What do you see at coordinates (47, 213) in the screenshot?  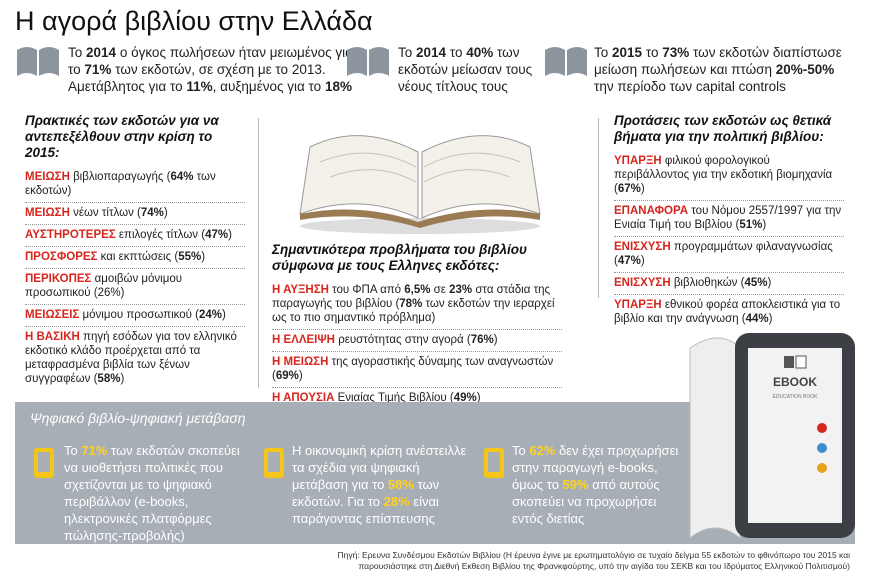 I see `keyword: ΜΕΙΩΣΗ` at bounding box center [47, 213].